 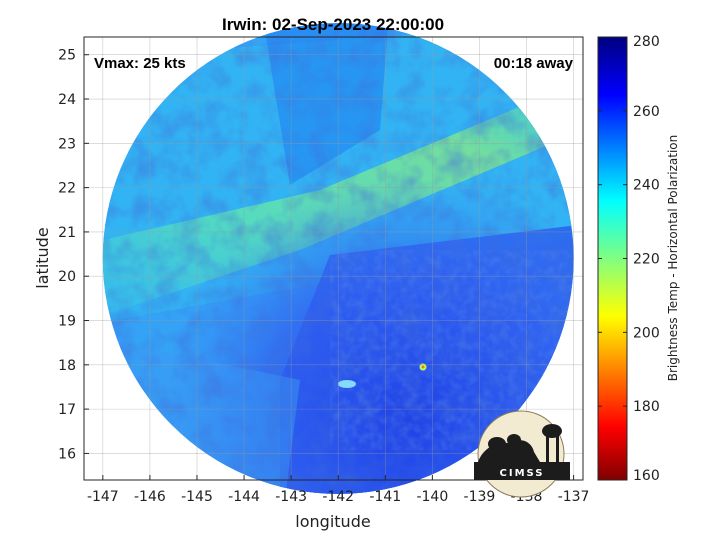 What do you see at coordinates (338, 497) in the screenshot?
I see `x-tick-label: -142` at bounding box center [338, 497].